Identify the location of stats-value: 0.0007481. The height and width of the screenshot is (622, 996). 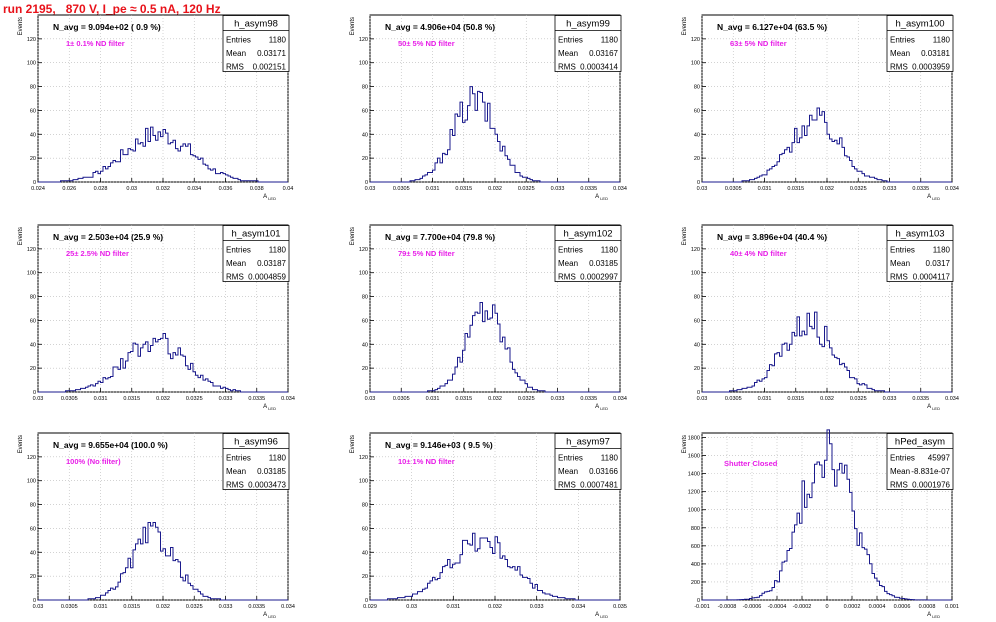
(599, 485).